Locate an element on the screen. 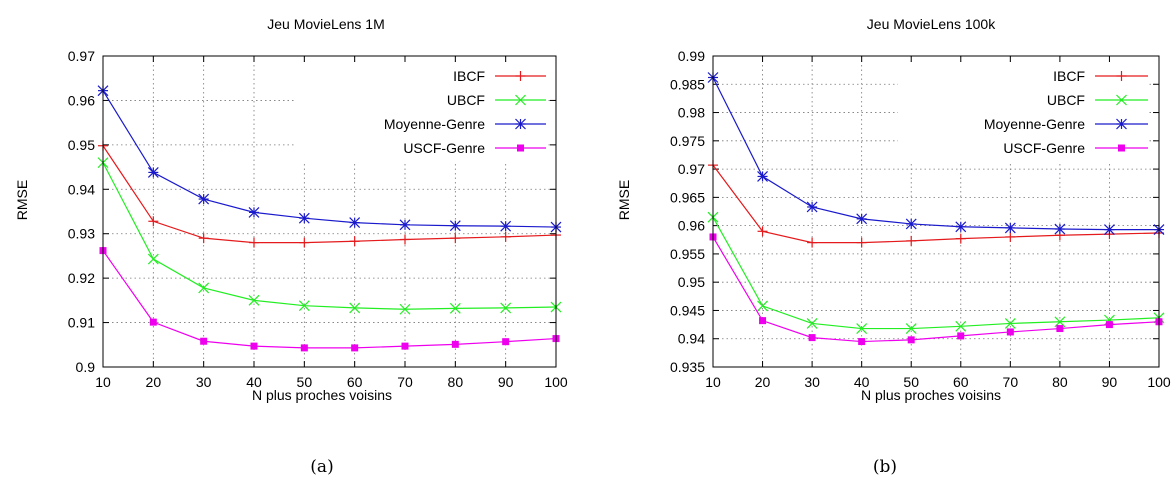  x-tick-label: 40 is located at coordinates (862, 382).